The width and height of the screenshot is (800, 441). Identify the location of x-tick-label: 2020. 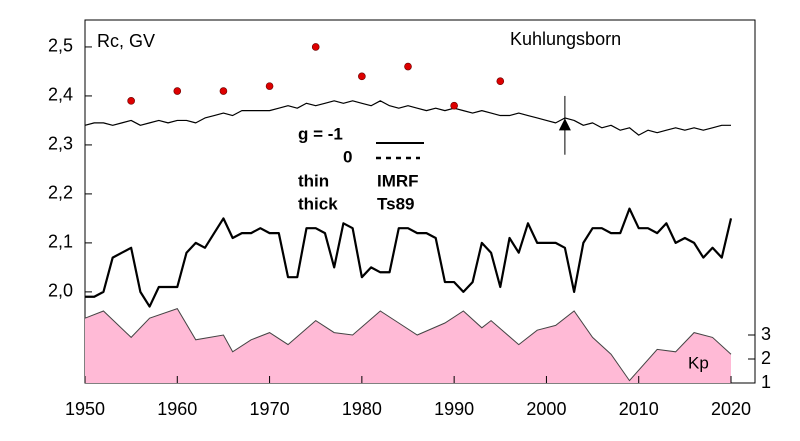
(731, 409).